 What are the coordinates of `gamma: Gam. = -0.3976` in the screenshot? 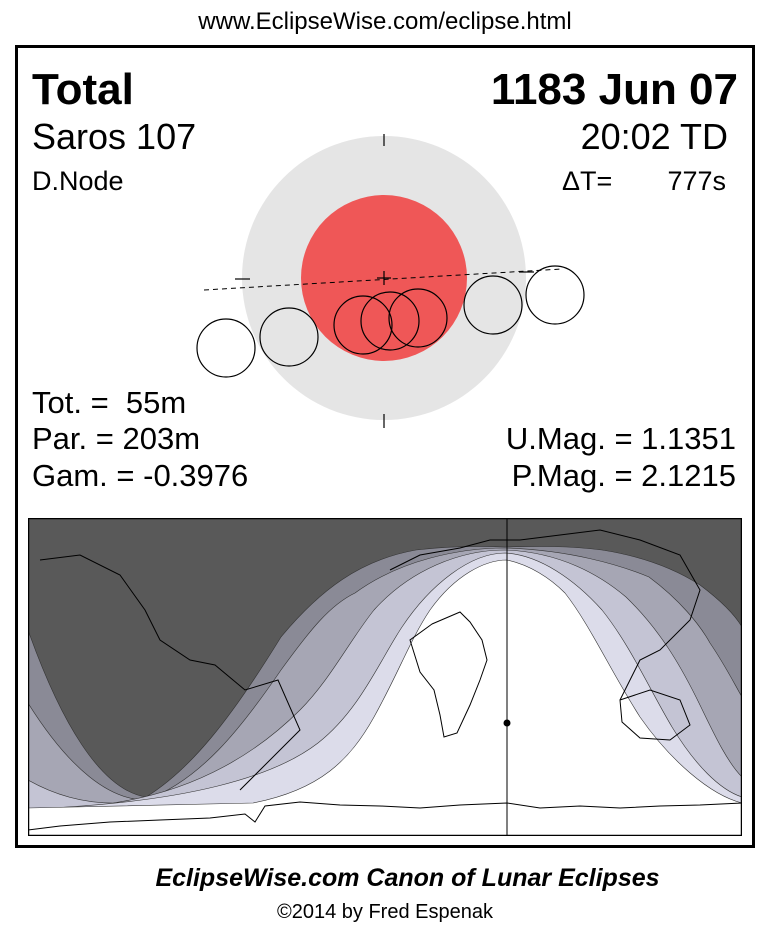 It's located at (140, 475).